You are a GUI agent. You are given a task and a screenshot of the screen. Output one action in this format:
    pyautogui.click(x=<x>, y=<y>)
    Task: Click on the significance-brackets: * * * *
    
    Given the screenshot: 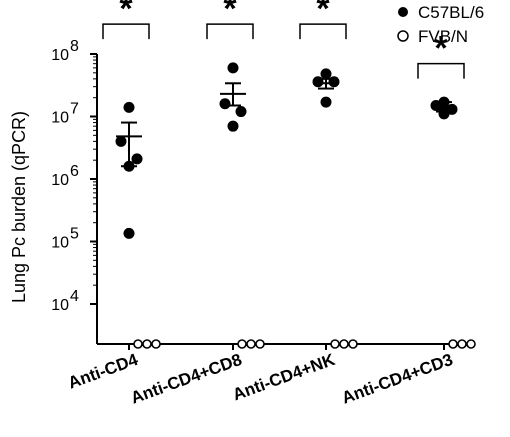 What is the action you would take?
    pyautogui.click(x=283, y=39)
    